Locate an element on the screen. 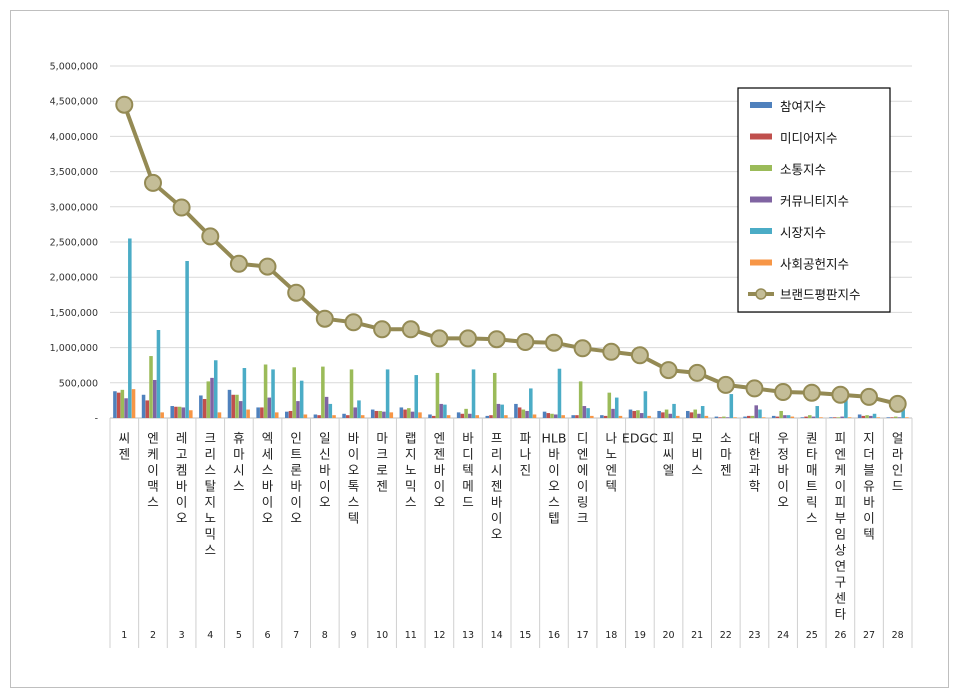 The height and width of the screenshot is (698, 960). rank-label-3: 4 is located at coordinates (210, 635).